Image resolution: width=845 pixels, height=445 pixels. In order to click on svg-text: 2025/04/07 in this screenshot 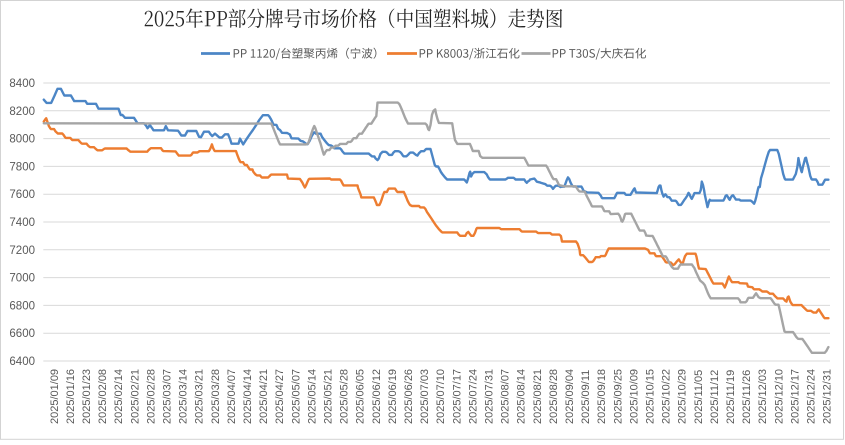, I will do `click(232, 396)`.